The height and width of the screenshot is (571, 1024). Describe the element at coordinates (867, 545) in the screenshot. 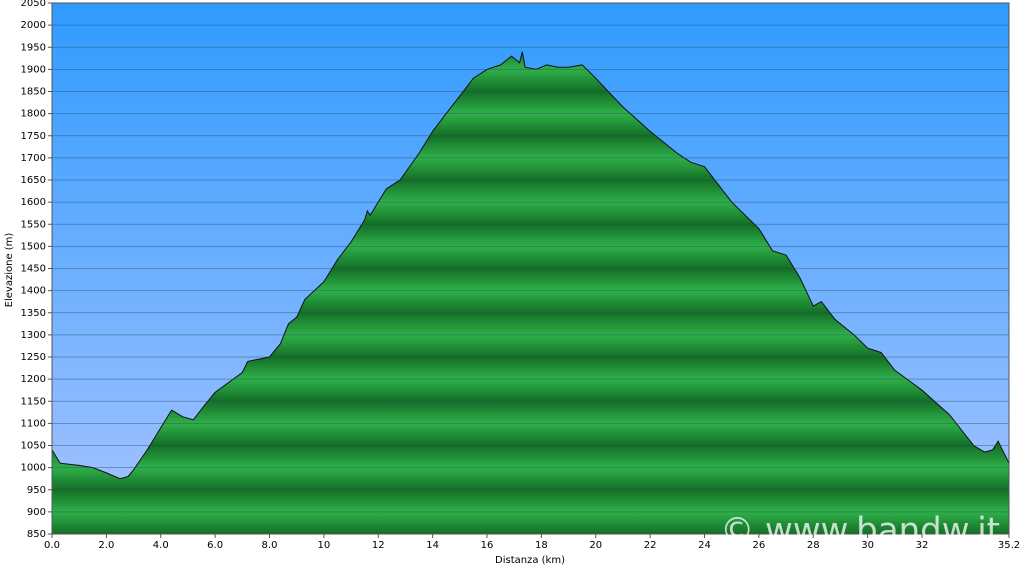

I see `x-tick-label: 30` at that location.